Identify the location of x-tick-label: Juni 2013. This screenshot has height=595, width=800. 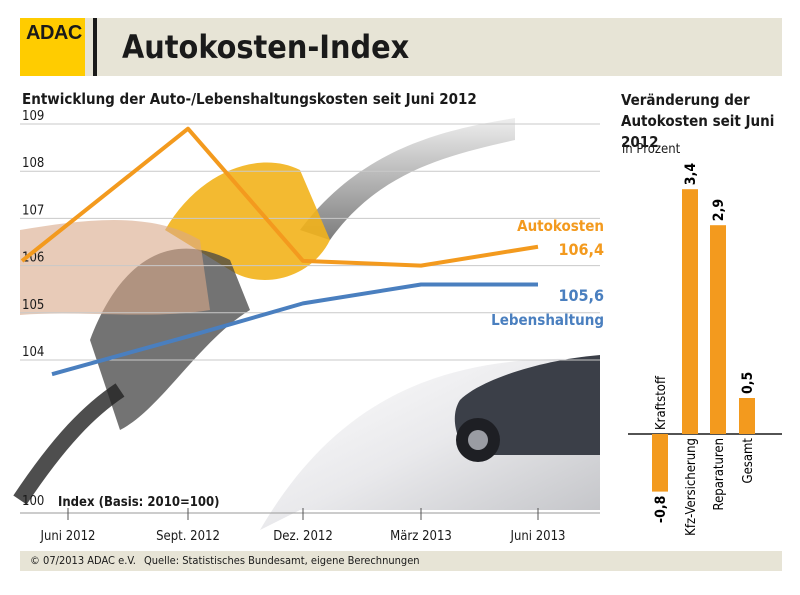
(538, 536).